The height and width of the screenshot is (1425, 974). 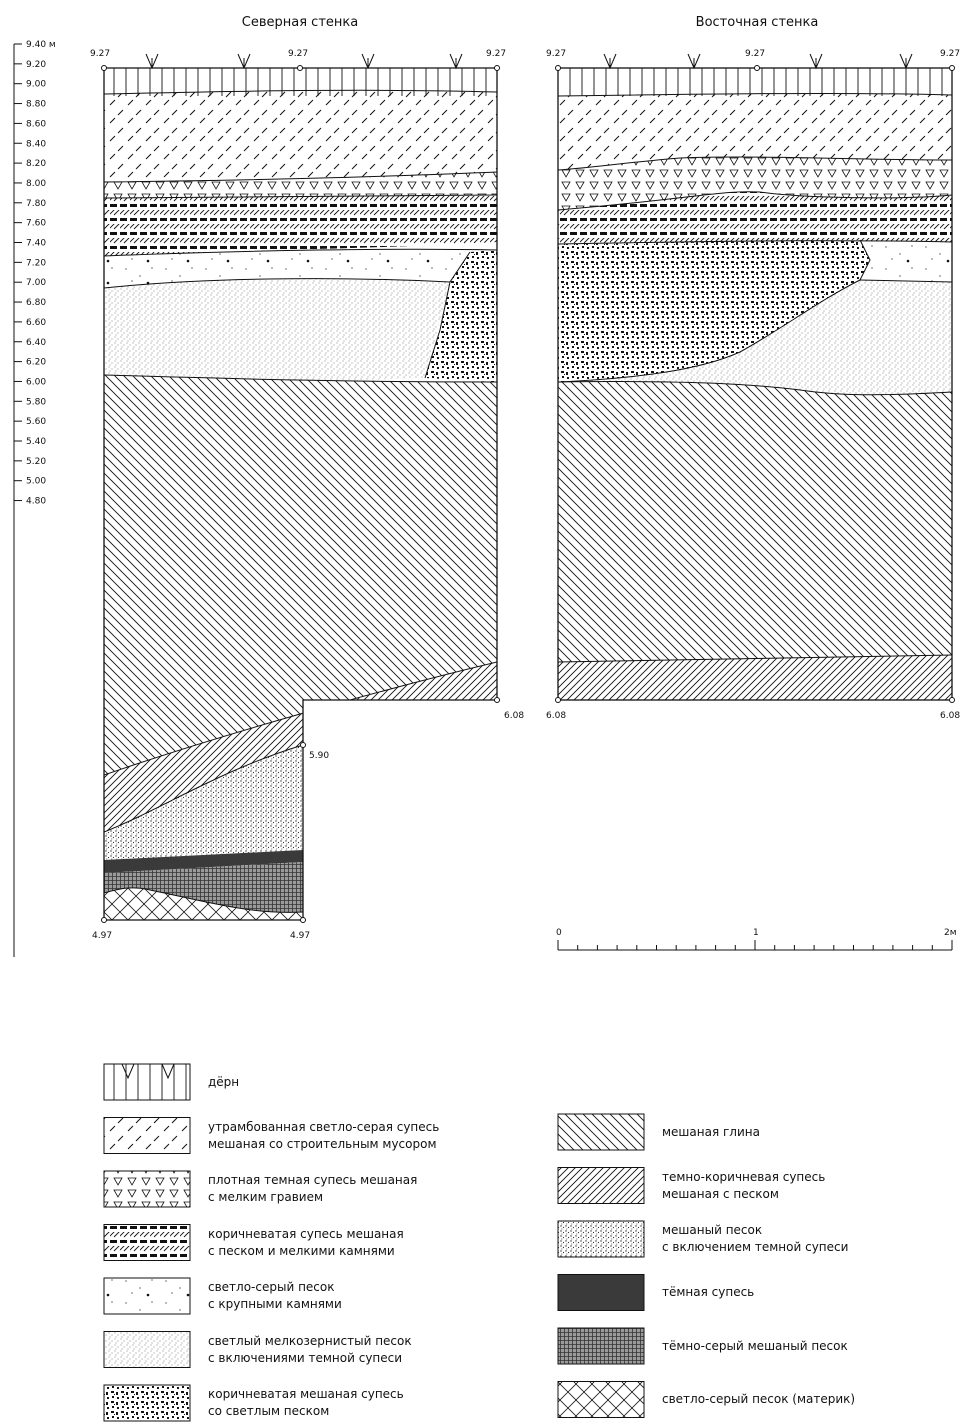 I want to click on elevation-tick-label: 5.40, so click(x=36, y=442).